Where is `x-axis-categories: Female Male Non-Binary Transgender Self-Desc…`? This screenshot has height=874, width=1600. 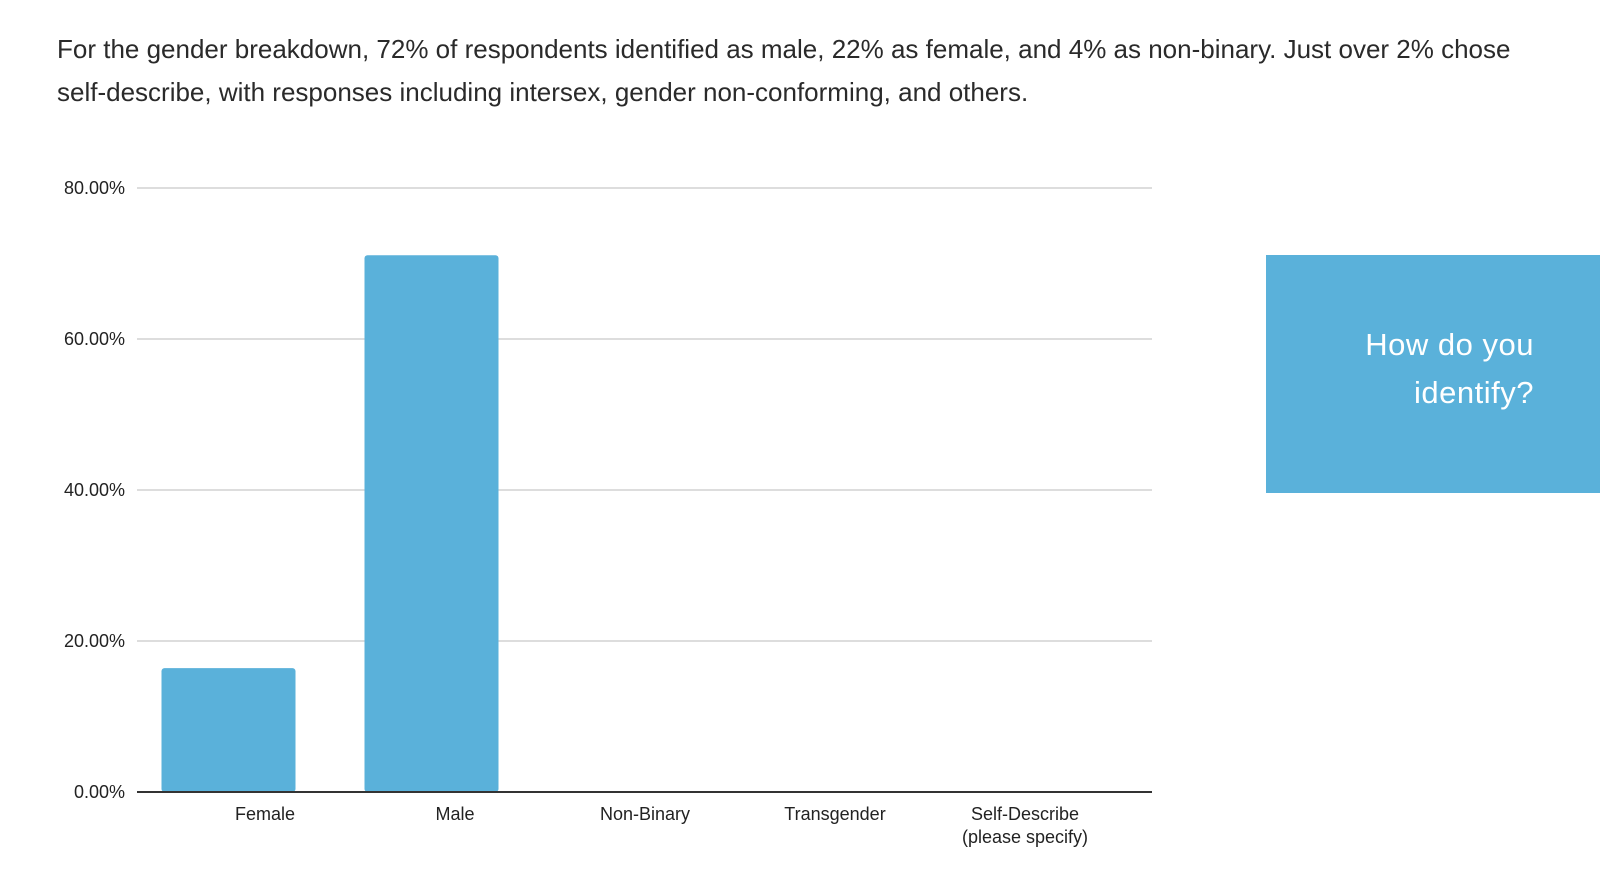
x-axis-categories: Female Male Non-Binary Transgender Self-Desc… is located at coordinates (661, 825).